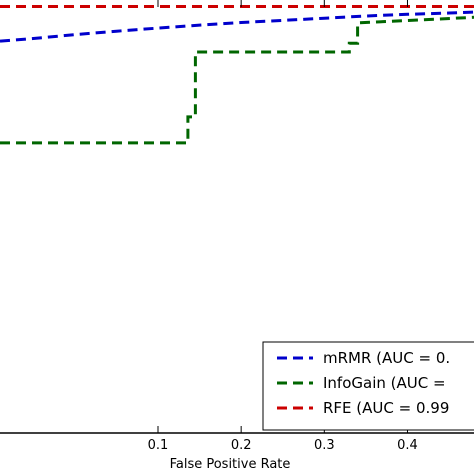  What do you see at coordinates (386, 358) in the screenshot?
I see `legend-label-0: mRMR (AUC = 0.` at bounding box center [386, 358].